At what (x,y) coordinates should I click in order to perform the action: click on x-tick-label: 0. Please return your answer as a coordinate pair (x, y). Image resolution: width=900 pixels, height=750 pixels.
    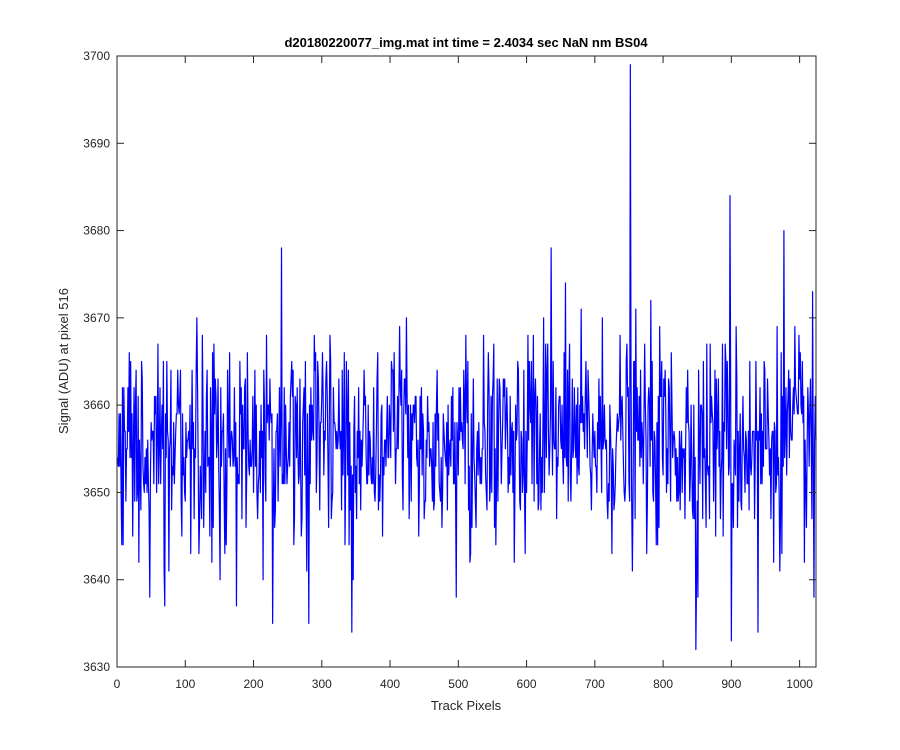
    Looking at the image, I should click on (117, 684).